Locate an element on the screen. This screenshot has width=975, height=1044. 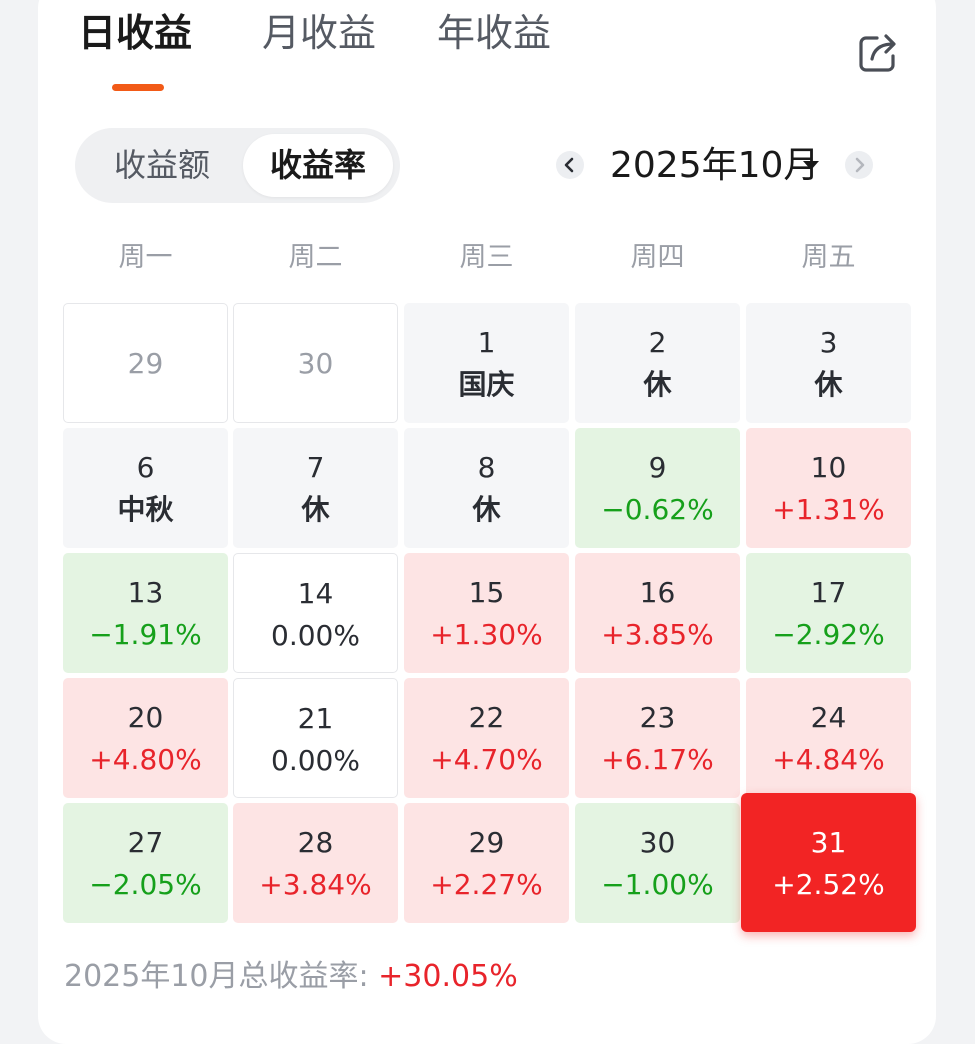
weekday-header: 周三 is located at coordinates (486, 257).